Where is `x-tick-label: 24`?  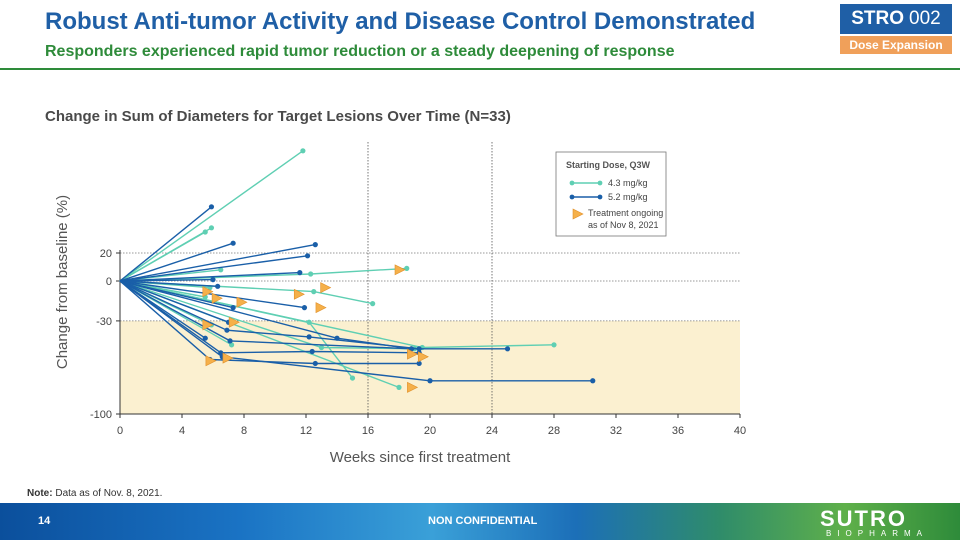 x-tick-label: 24 is located at coordinates (492, 431).